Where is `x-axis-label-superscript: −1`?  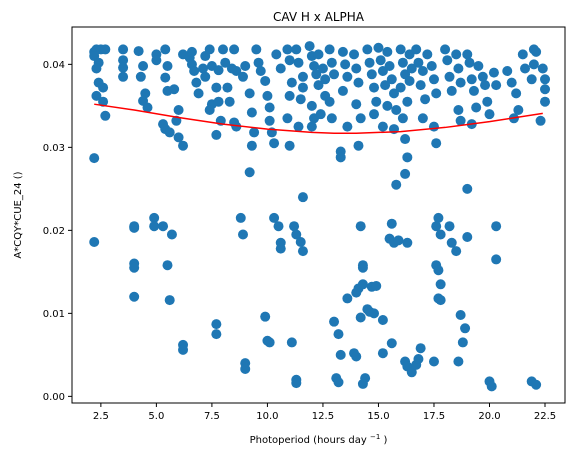
x-axis-label-superscript: −1 is located at coordinates (375, 437).